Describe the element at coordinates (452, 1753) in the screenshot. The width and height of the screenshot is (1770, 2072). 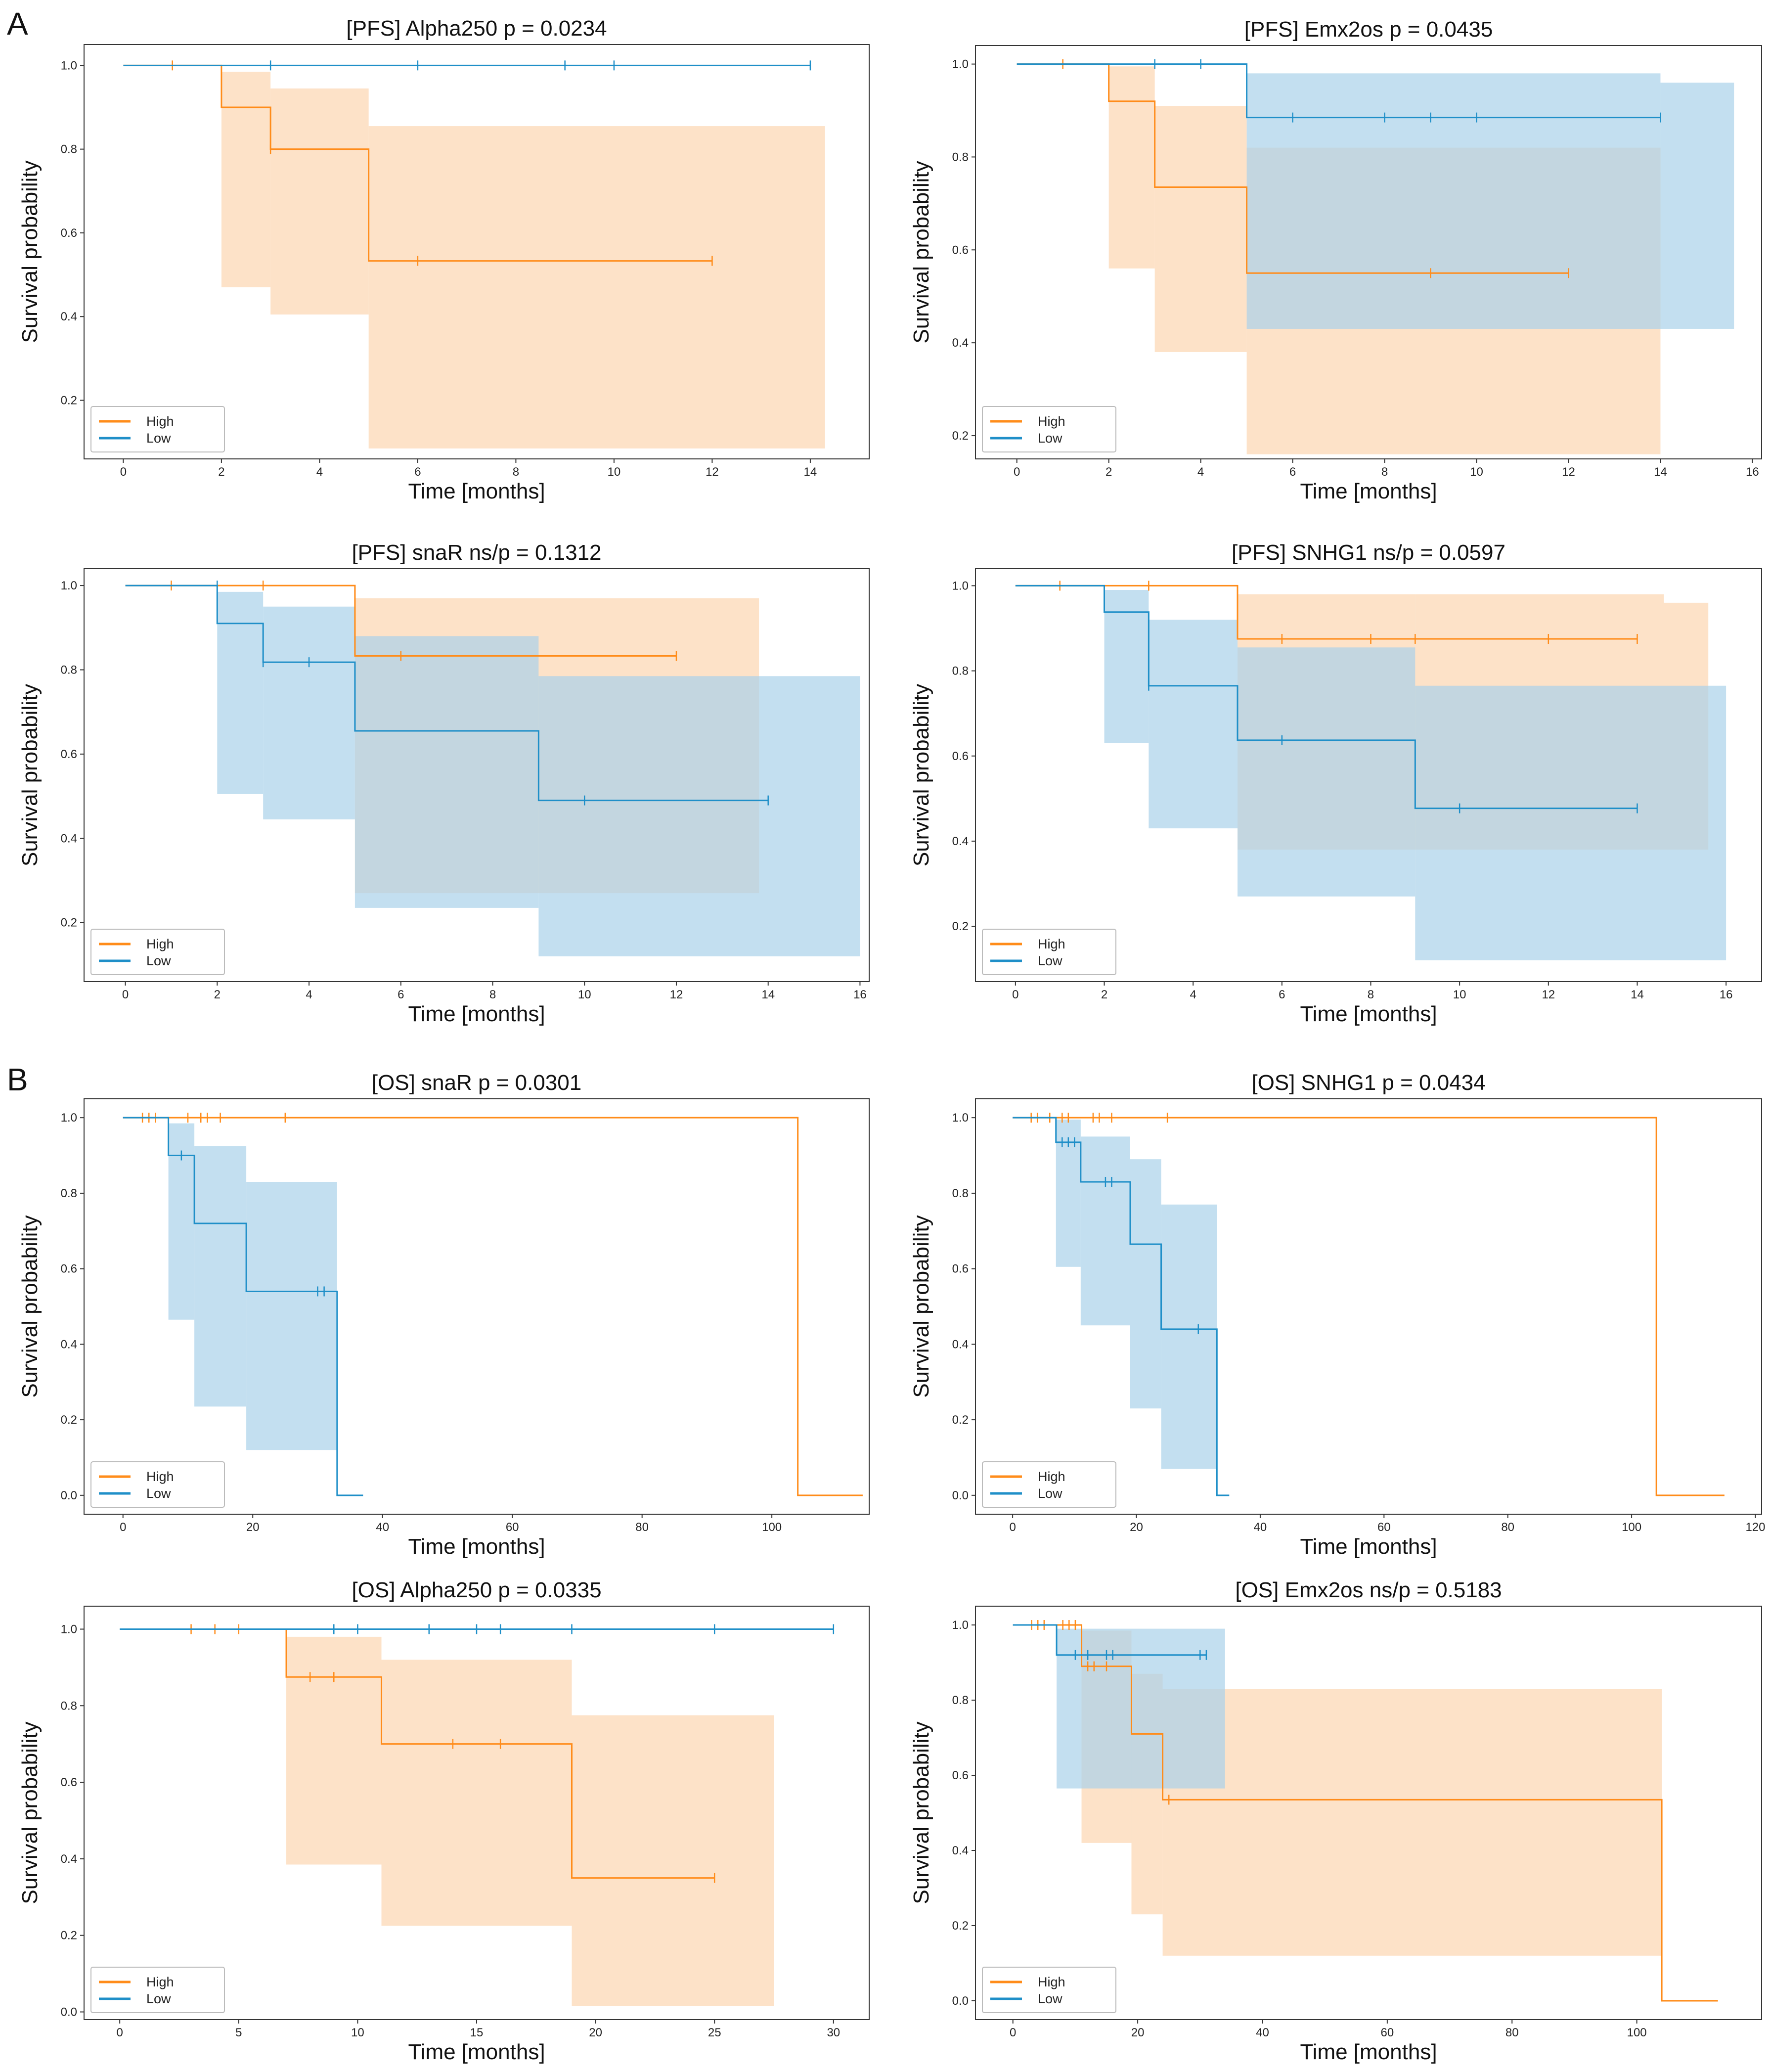
I see `censor-marks-high` at that location.